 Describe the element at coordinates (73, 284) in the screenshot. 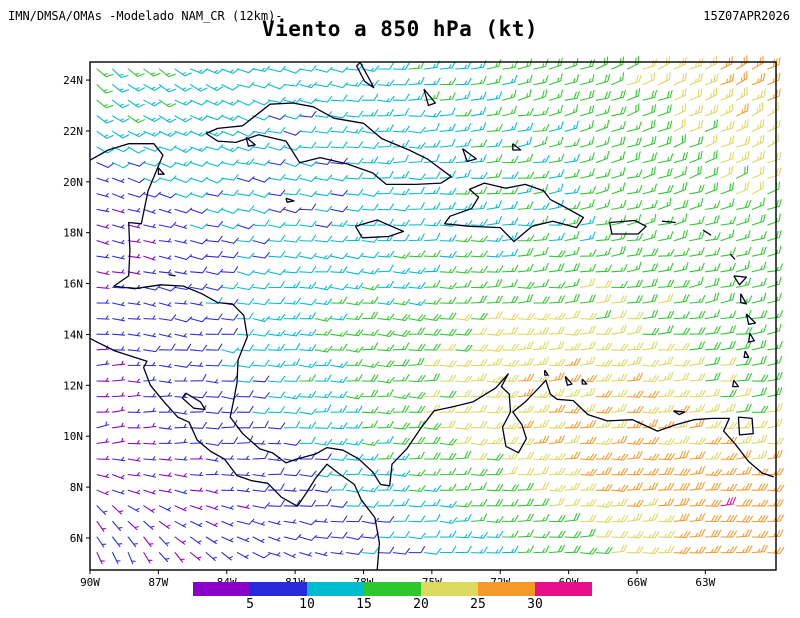

I see `lat-tick-label: 16N` at that location.